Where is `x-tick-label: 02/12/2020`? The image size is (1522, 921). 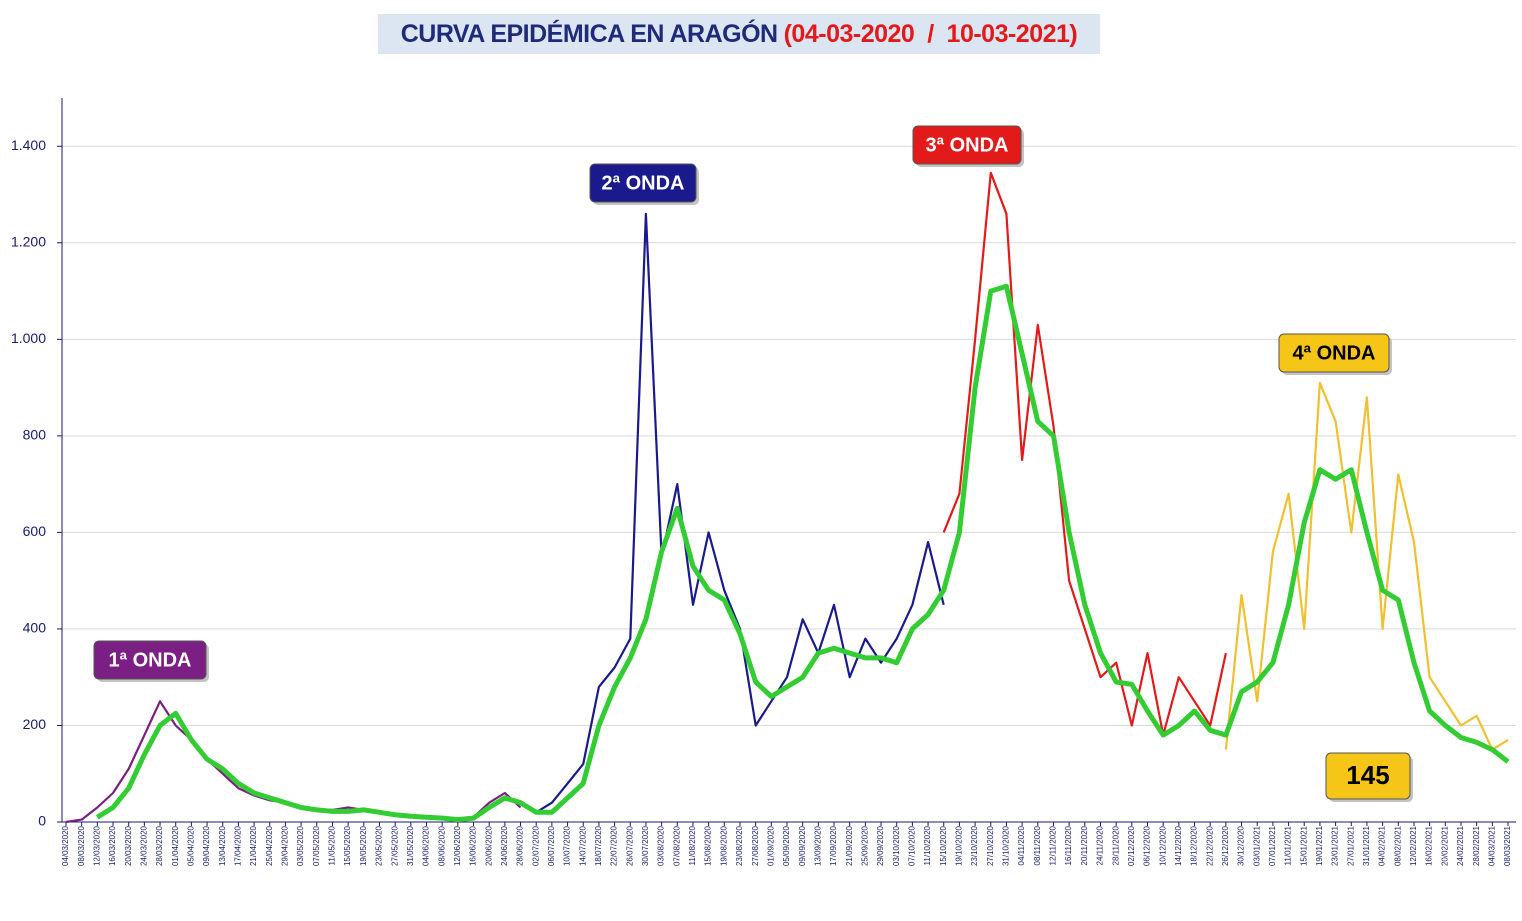 x-tick-label: 02/12/2020 is located at coordinates (1131, 845).